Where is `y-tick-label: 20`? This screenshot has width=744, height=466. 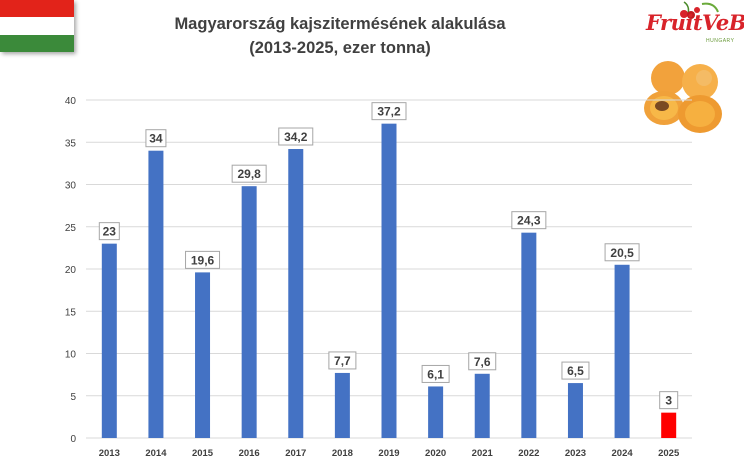 y-tick-label: 20 is located at coordinates (71, 270).